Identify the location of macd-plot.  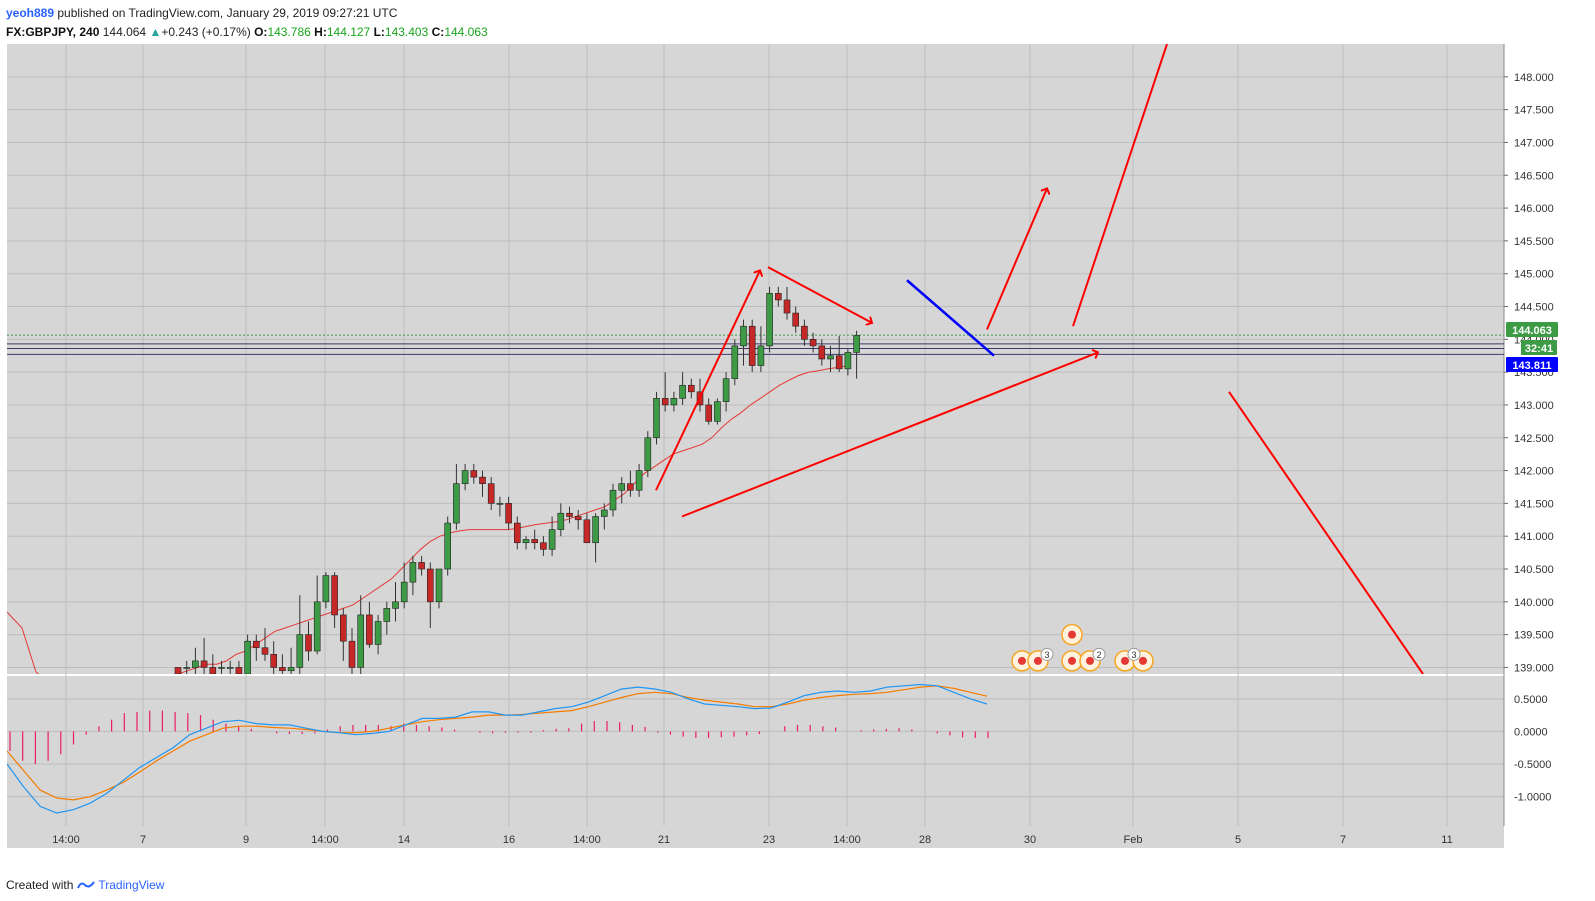
(498, 748).